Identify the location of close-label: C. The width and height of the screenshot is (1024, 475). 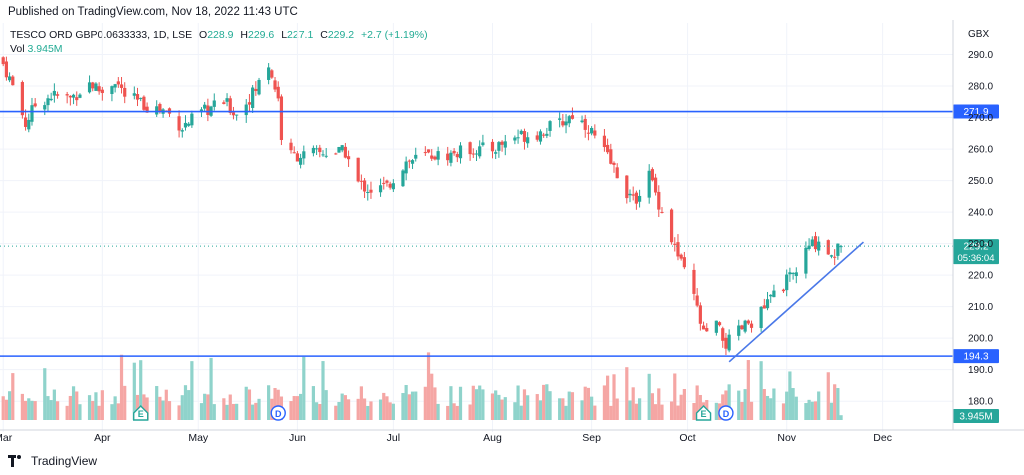
(324, 35).